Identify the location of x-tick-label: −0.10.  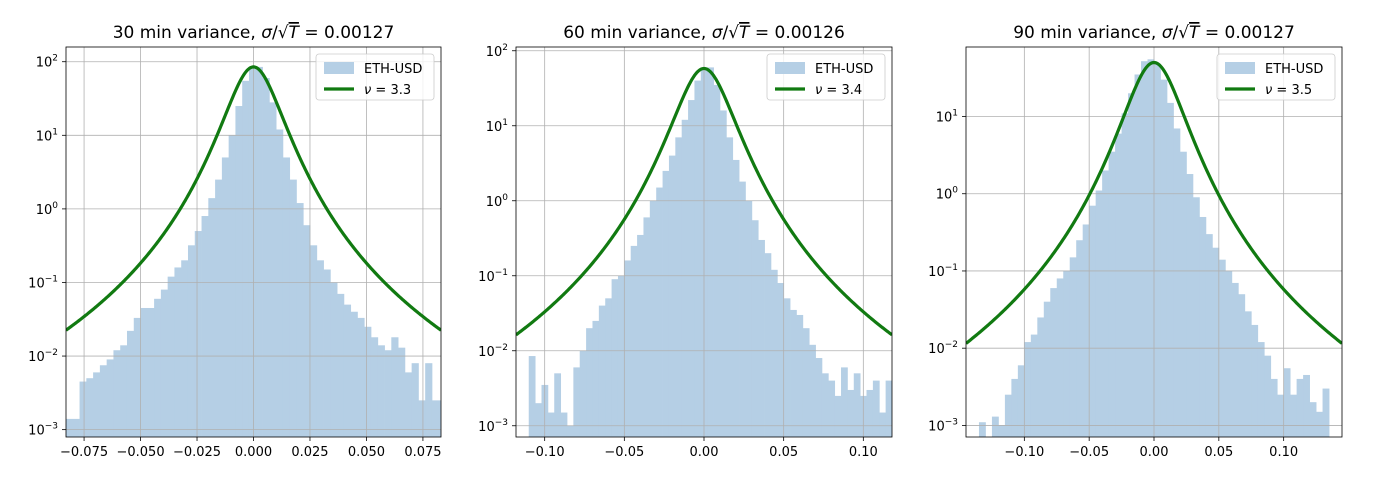
(1024, 452).